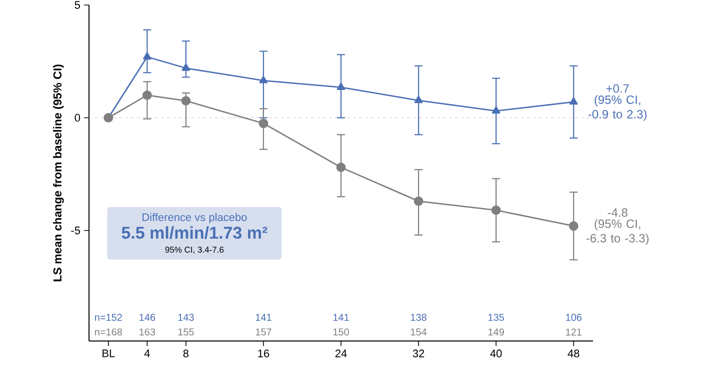 The height and width of the screenshot is (369, 704). What do you see at coordinates (418, 354) in the screenshot?
I see `x-tick-label: 32` at bounding box center [418, 354].